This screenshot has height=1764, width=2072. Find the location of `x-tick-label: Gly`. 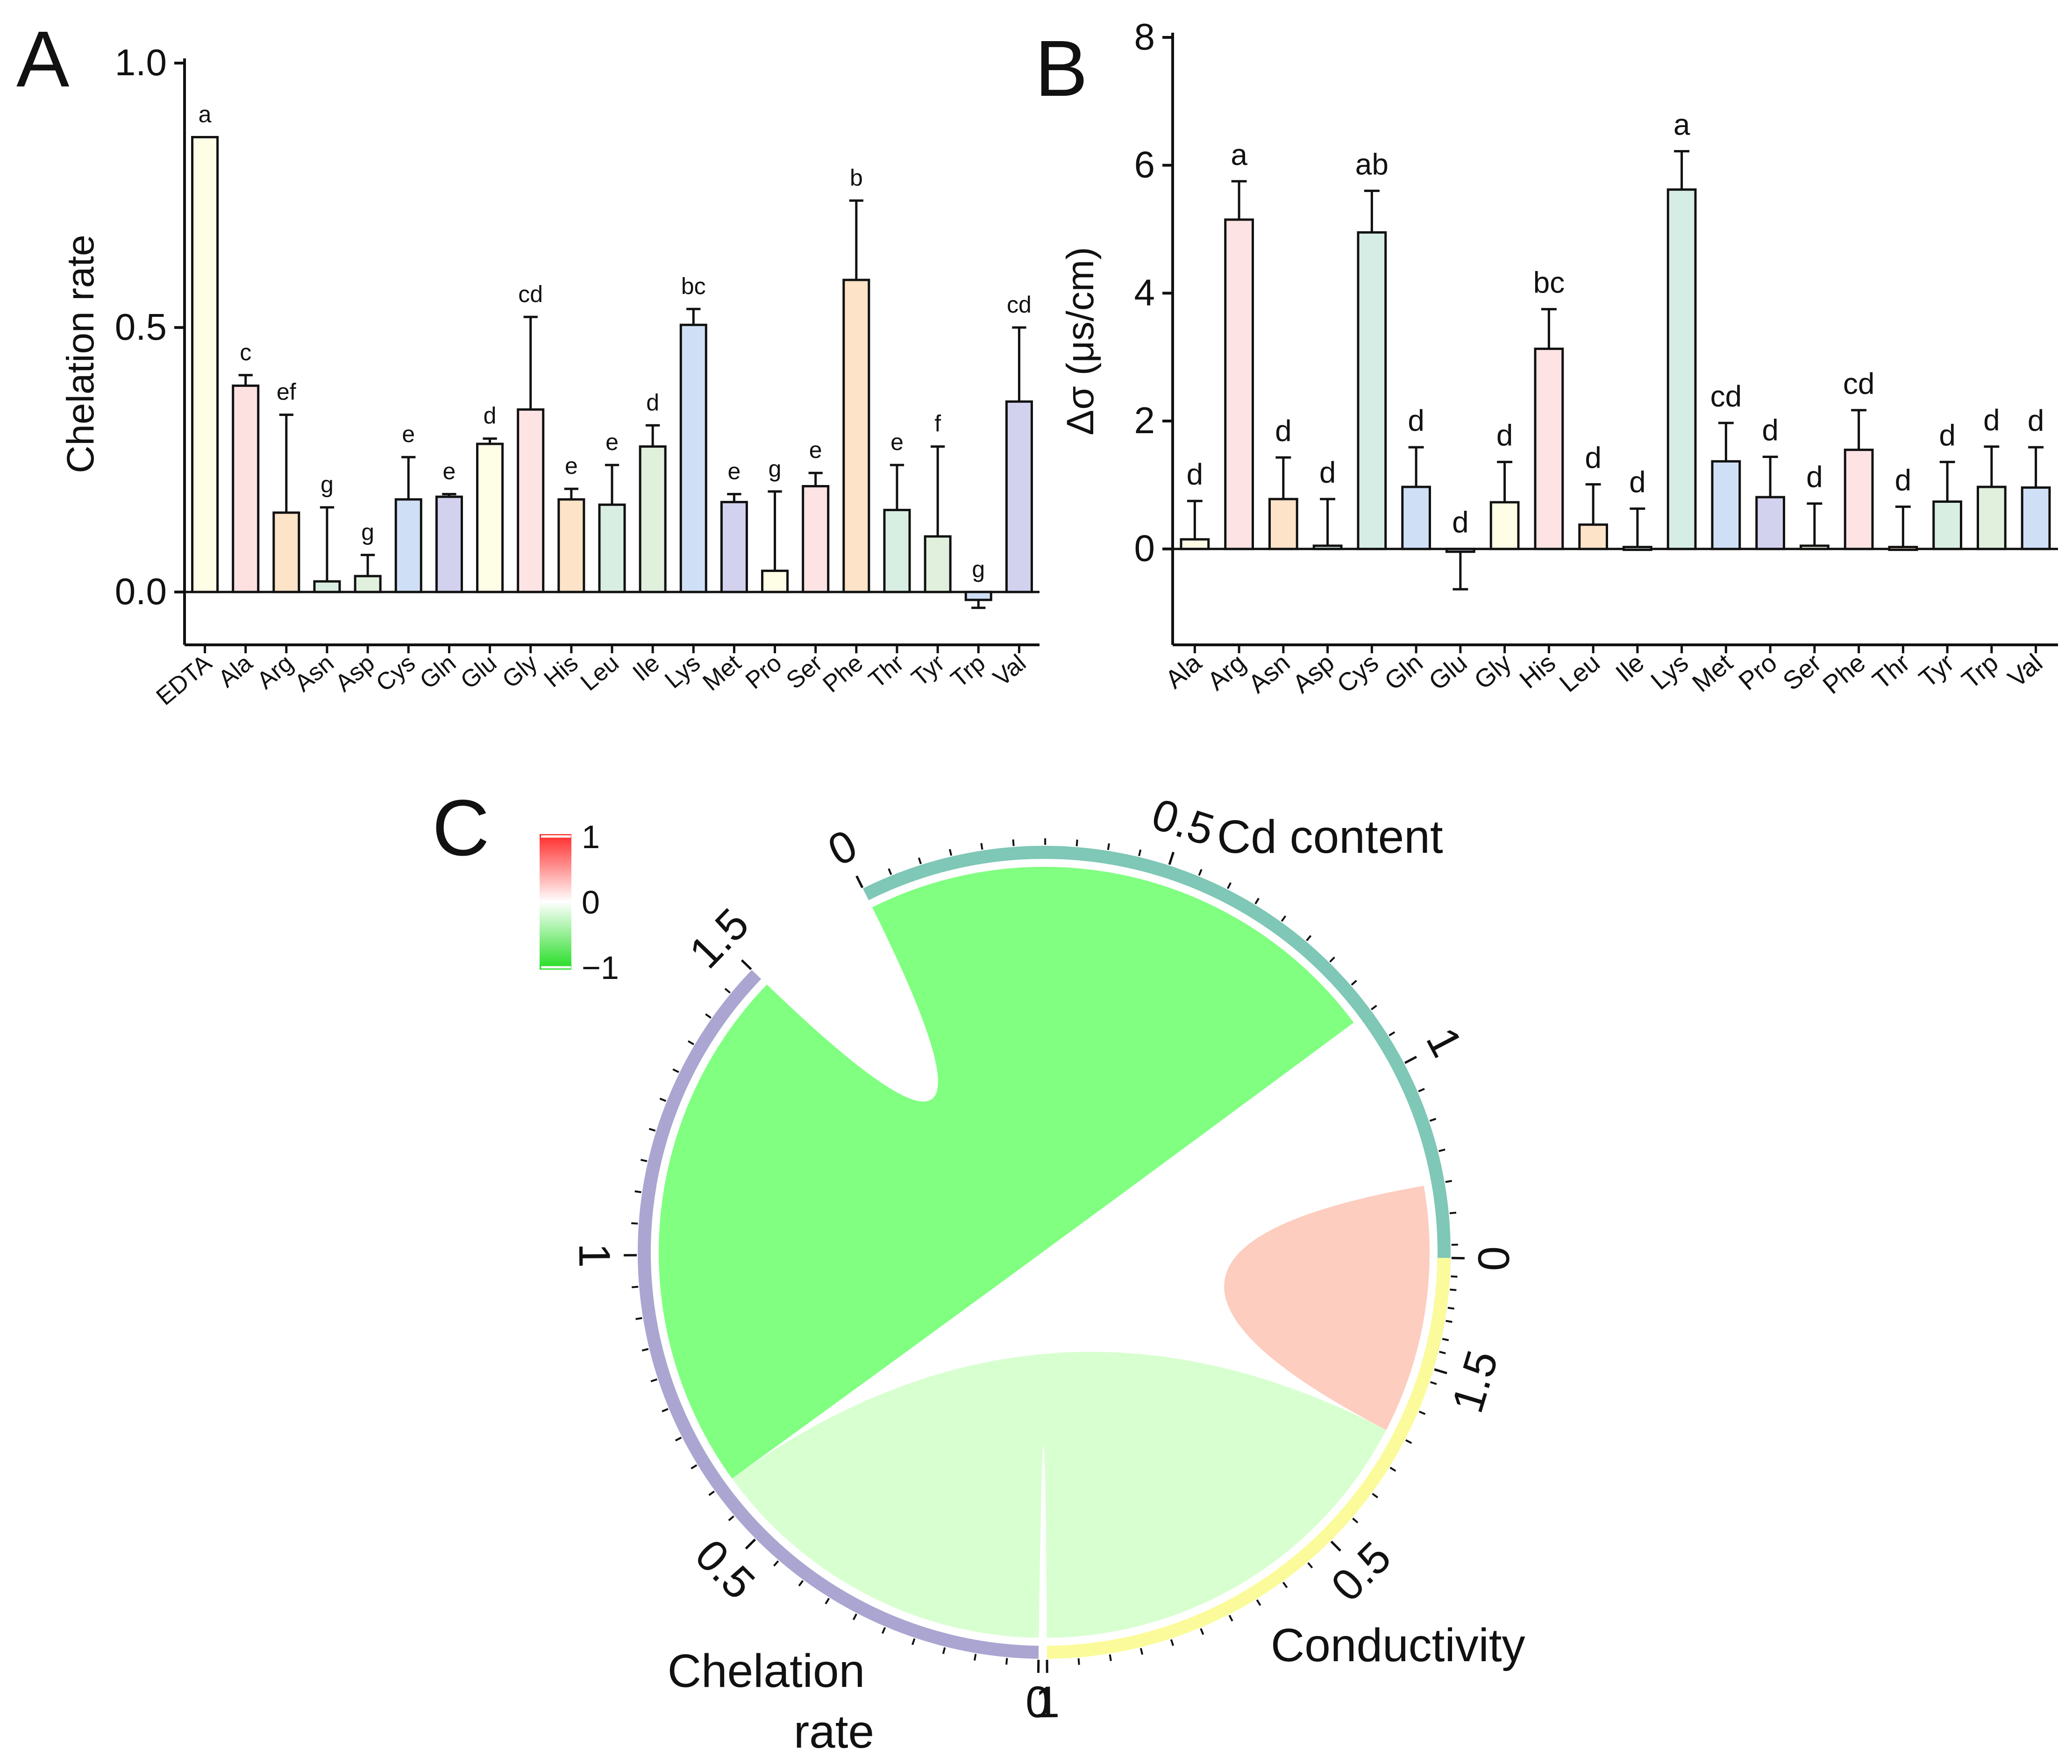

x-tick-label: Gly is located at coordinates (519, 672).